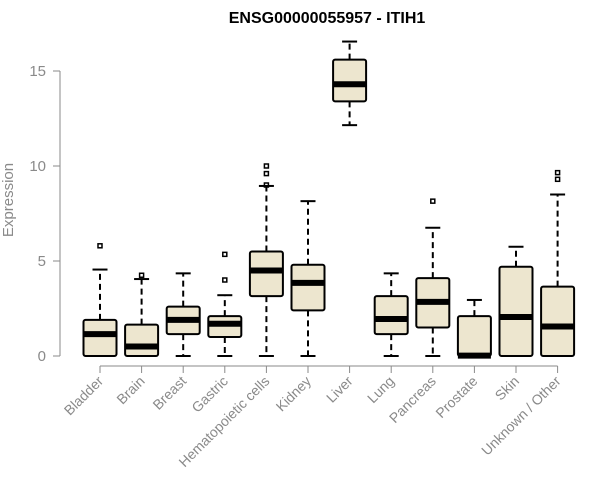  I want to click on x-tick-label: Skin, so click(507, 388).